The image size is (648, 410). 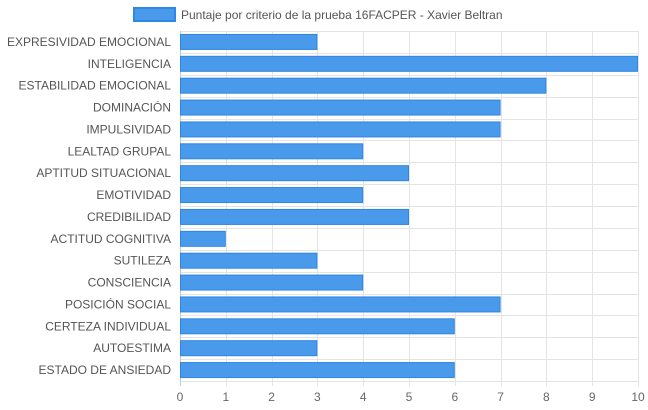 I want to click on category-label: CERTEZA INDIVIDUAL, so click(x=108, y=326).